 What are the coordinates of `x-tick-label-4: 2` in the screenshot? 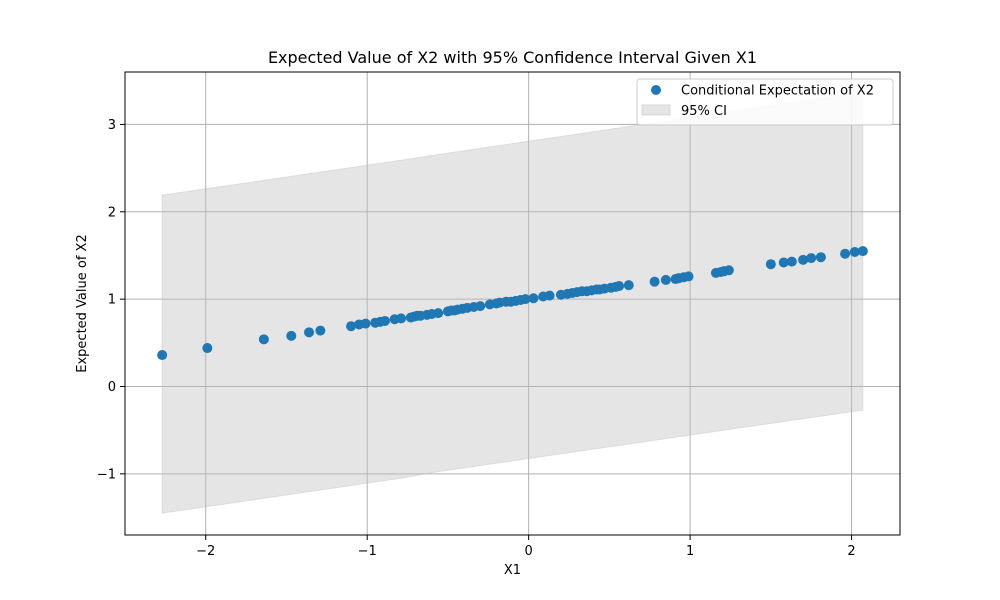 It's located at (851, 551).